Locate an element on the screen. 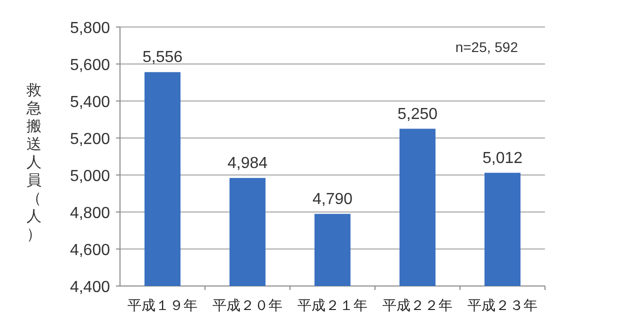 The width and height of the screenshot is (640, 331). data-label: 4,790 is located at coordinates (332, 199).